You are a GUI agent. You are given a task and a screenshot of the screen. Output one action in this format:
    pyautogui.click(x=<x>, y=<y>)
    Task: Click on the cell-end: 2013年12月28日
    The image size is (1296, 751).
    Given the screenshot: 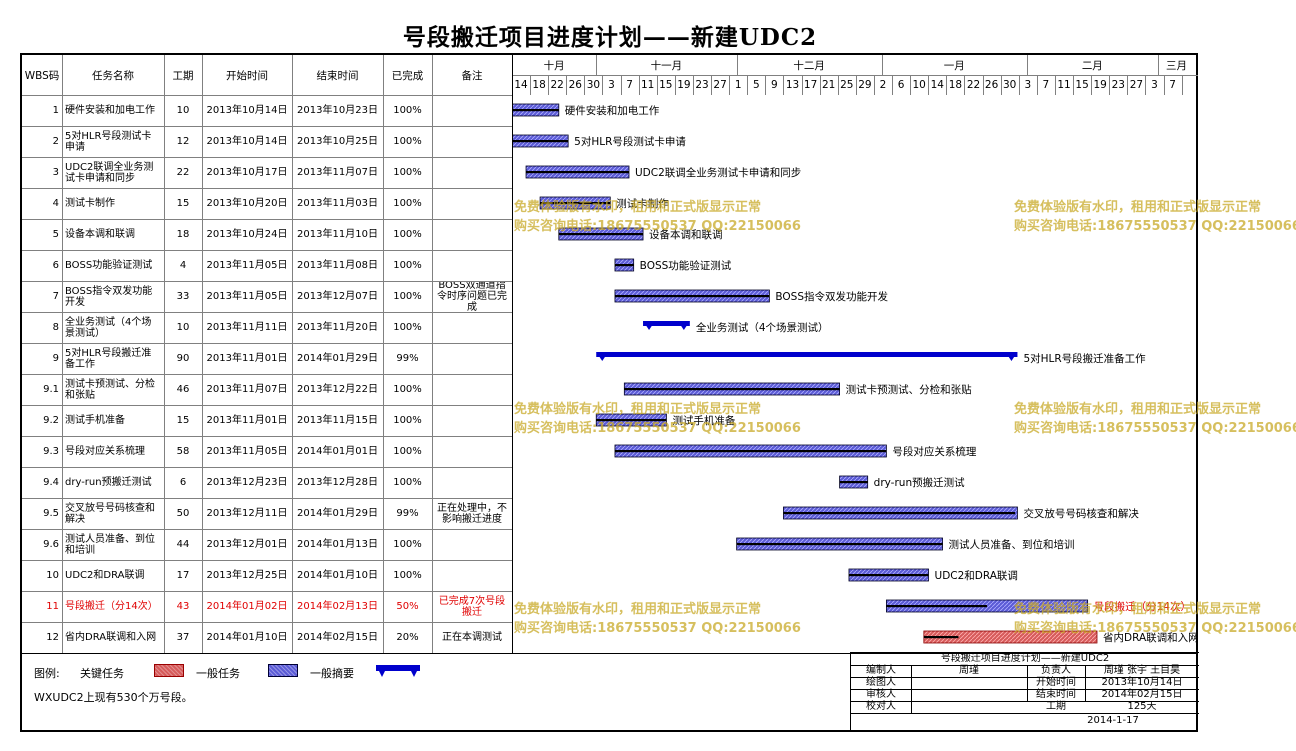 What is the action you would take?
    pyautogui.click(x=337, y=482)
    